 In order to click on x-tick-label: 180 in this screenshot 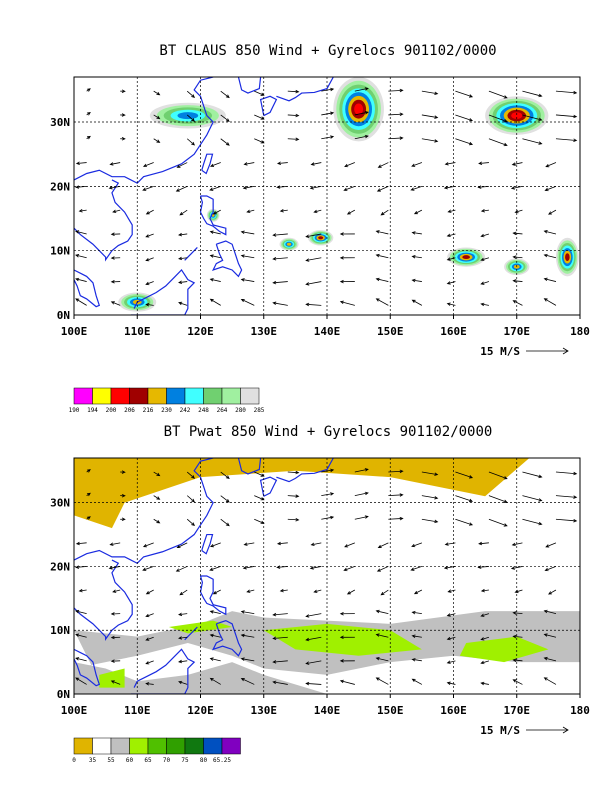, I will do `click(580, 710)`.